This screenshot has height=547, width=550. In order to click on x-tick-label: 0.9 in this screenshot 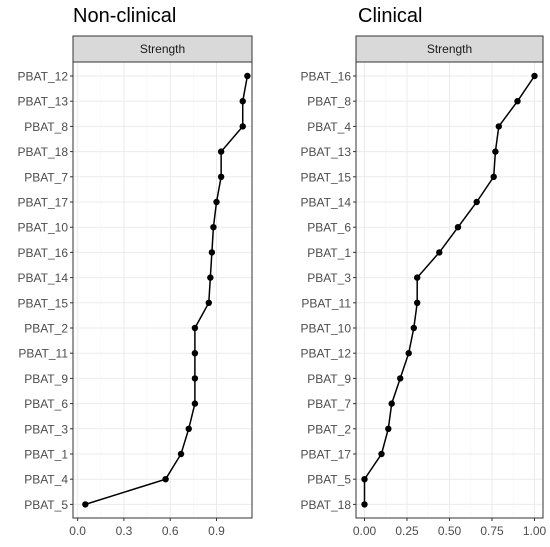, I will do `click(216, 531)`.